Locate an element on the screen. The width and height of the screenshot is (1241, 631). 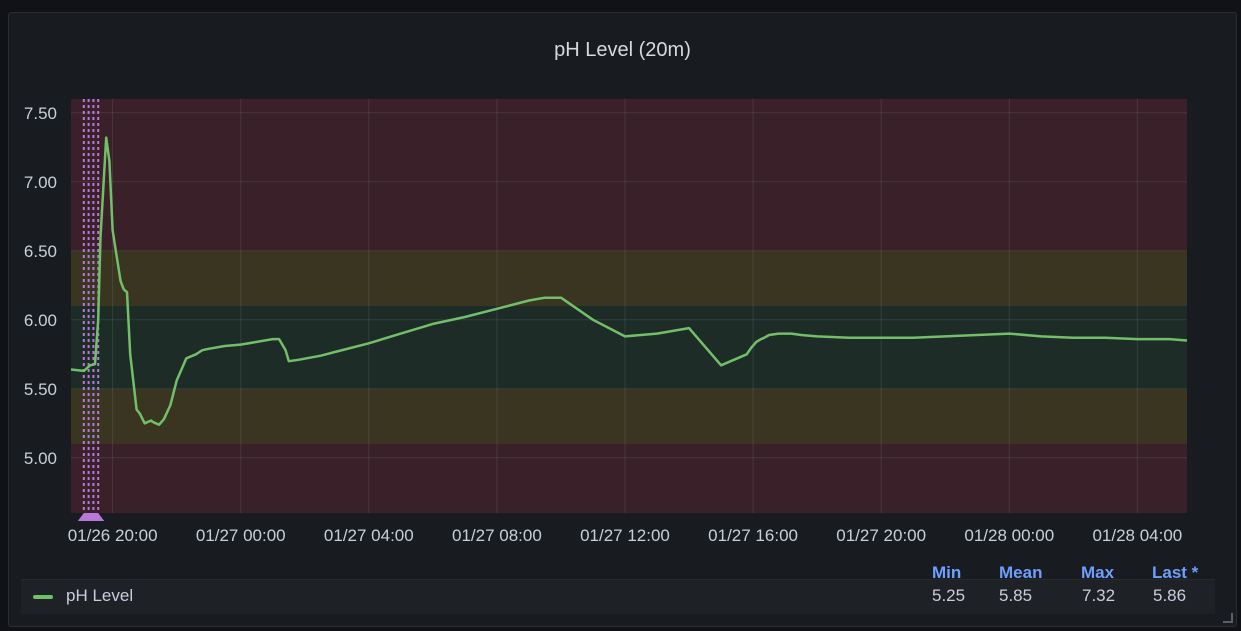
legend-series-name: pH Level is located at coordinates (100, 595).